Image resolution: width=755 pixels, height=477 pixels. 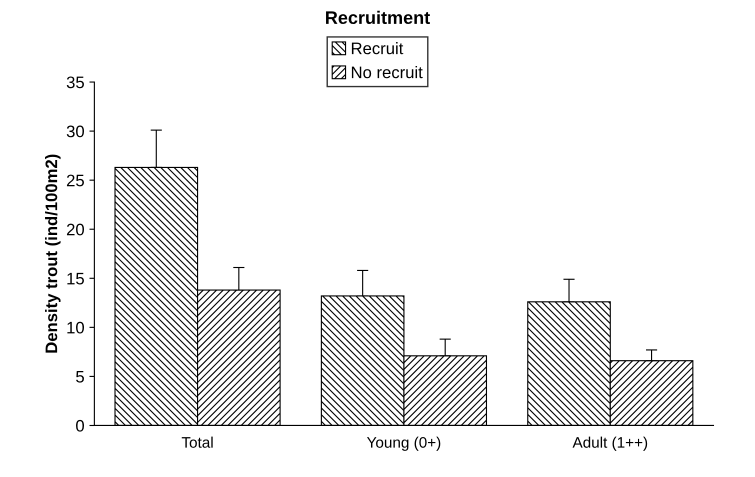 What do you see at coordinates (610, 443) in the screenshot?
I see `x-tick-label: Adult (1++)` at bounding box center [610, 443].